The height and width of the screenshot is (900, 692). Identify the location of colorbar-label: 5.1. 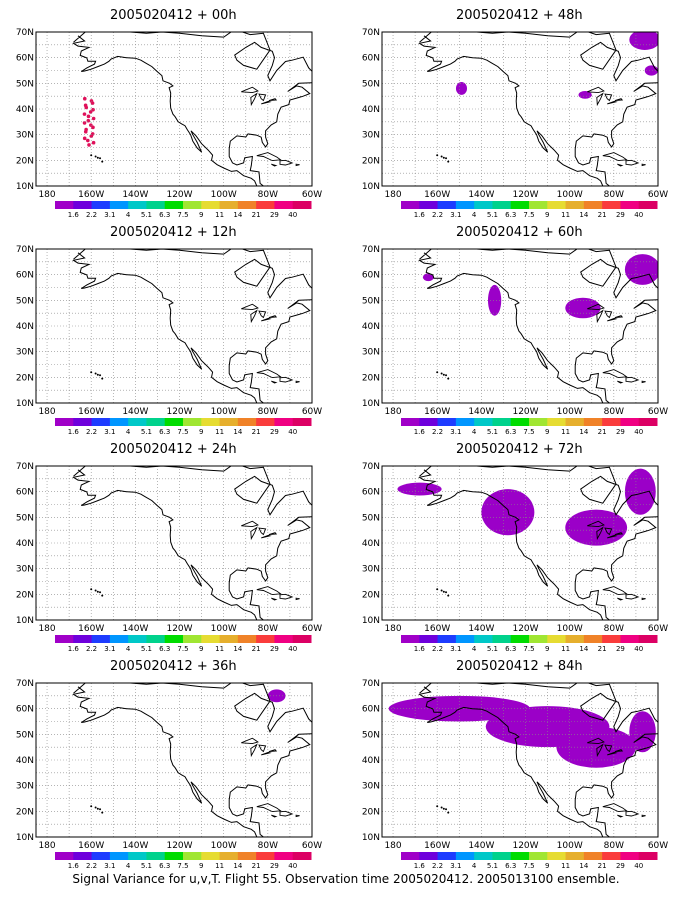
(492, 648).